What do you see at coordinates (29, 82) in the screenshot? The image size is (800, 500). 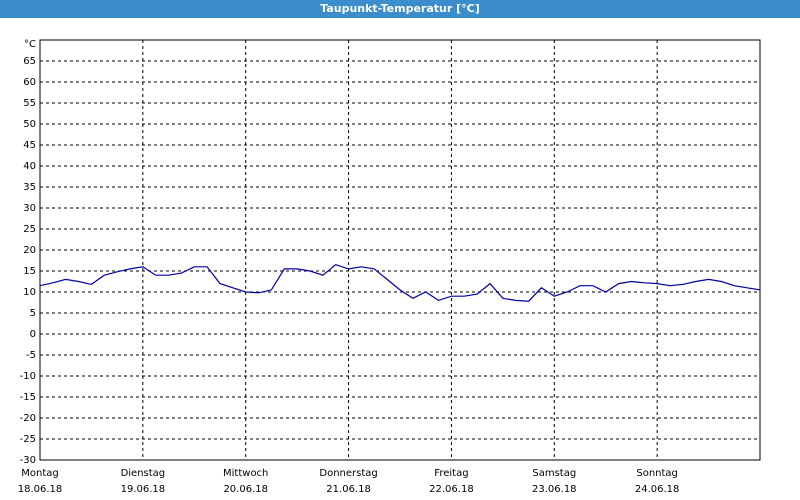 I see `y-tick-label: 60` at bounding box center [29, 82].